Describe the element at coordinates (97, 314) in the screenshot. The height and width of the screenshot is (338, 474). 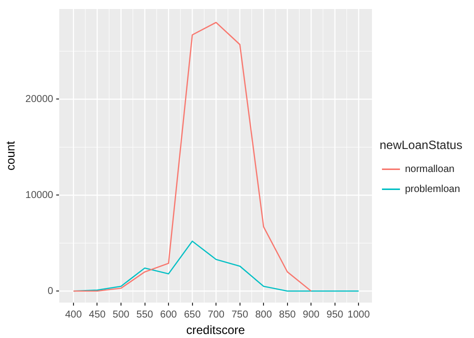
I see `x-tick-label: 450` at that location.